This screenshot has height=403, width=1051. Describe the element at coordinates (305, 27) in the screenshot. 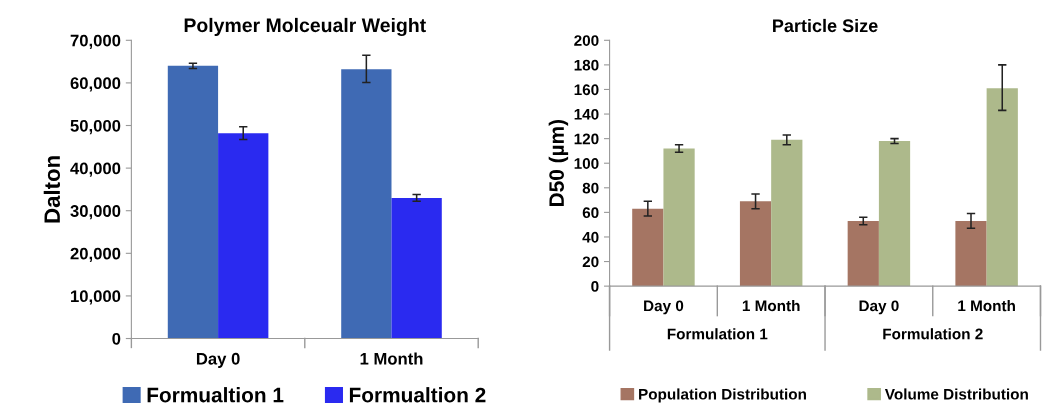

I see `chart-title: Polymer Molceualr Weight` at that location.